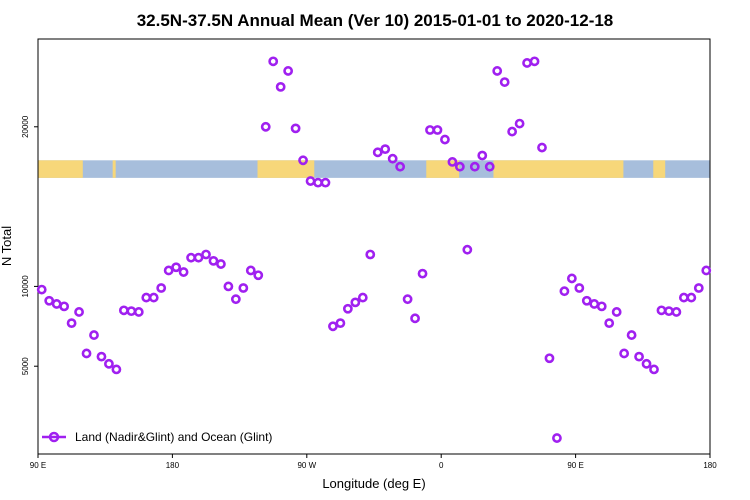 The width and height of the screenshot is (750, 500). I want to click on x-axis: 90 E 180 90 W 0 90 E 180, so click(373, 462).